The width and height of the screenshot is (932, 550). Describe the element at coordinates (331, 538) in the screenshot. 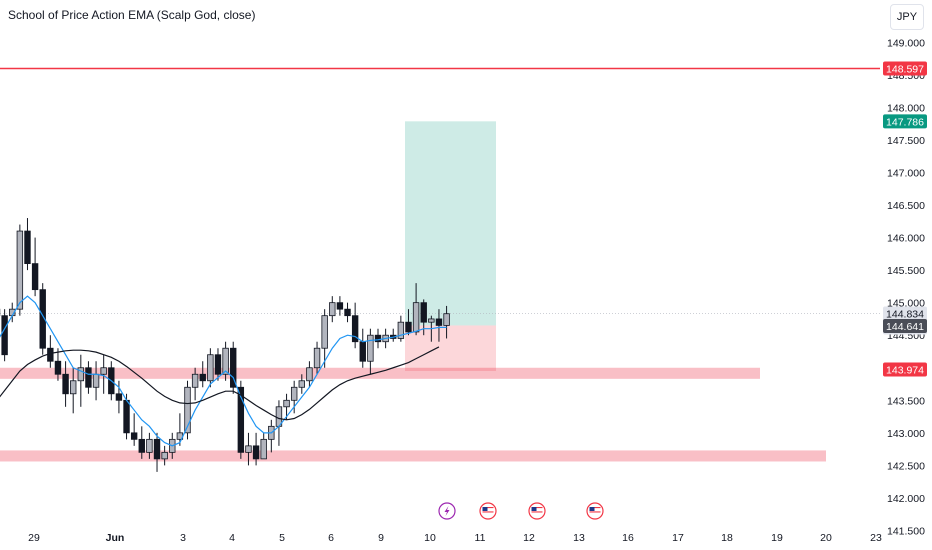

I see `time-tick-label: 6` at that location.